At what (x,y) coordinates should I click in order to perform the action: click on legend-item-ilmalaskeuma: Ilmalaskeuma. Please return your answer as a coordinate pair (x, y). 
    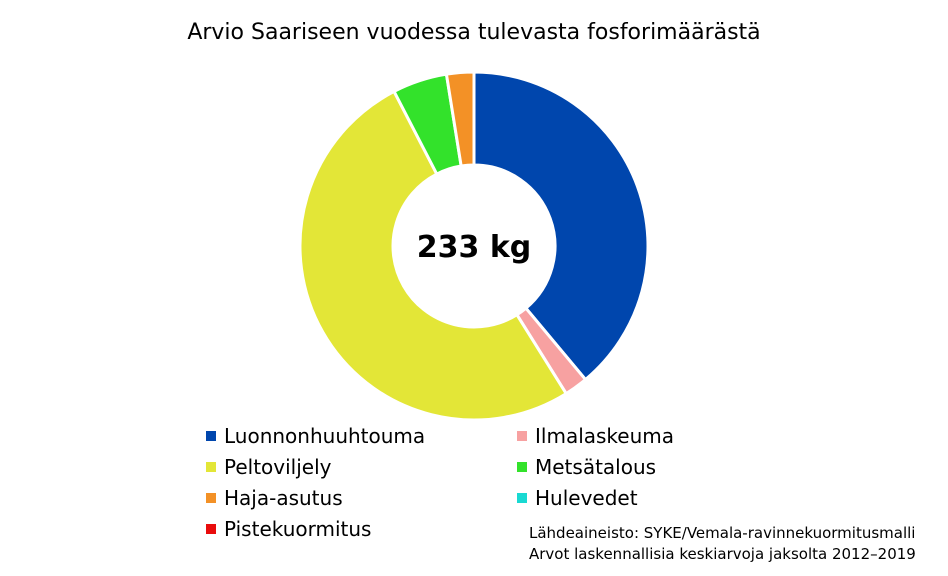
    Looking at the image, I should click on (595, 436).